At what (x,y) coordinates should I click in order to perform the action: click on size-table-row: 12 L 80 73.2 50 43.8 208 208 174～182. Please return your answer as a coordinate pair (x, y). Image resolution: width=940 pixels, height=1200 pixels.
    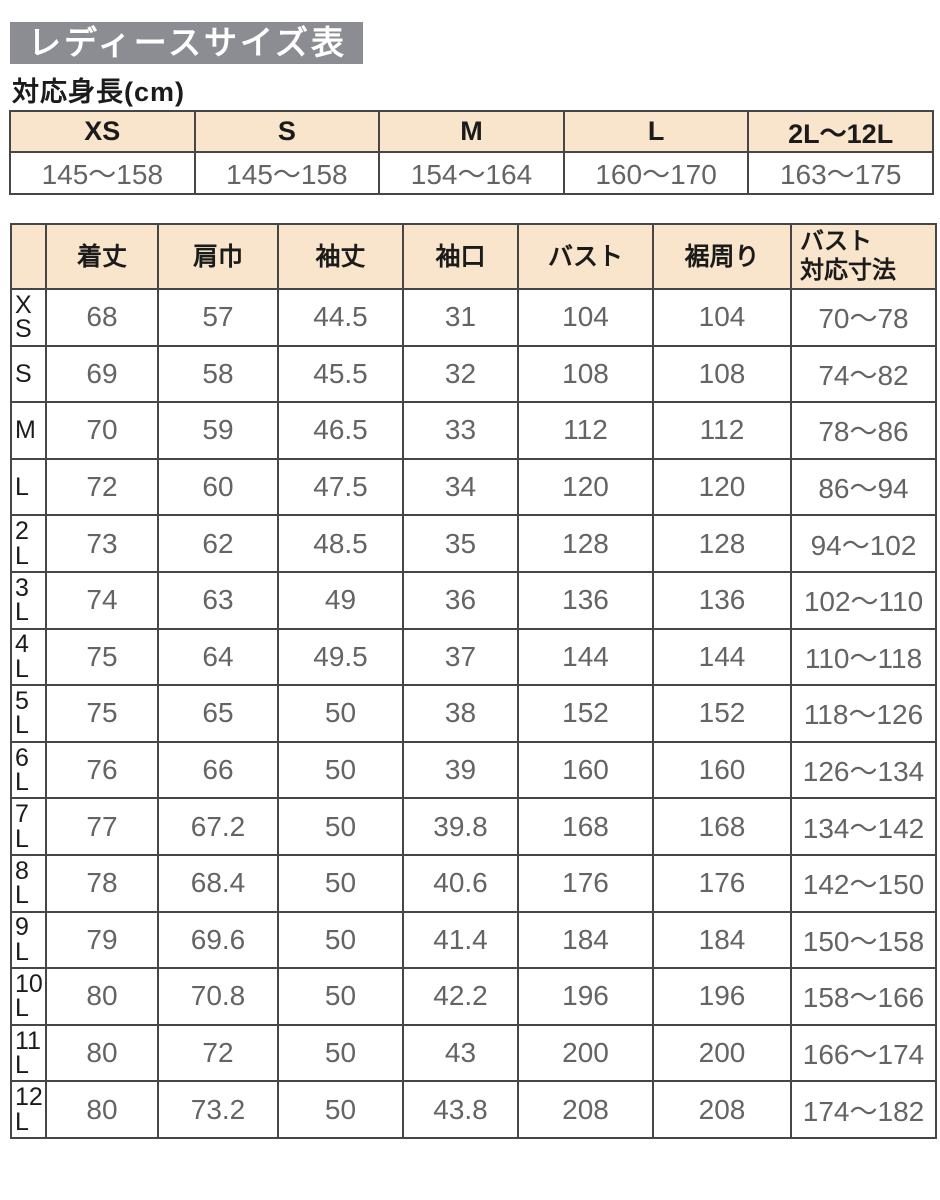
    Looking at the image, I should click on (473, 1109).